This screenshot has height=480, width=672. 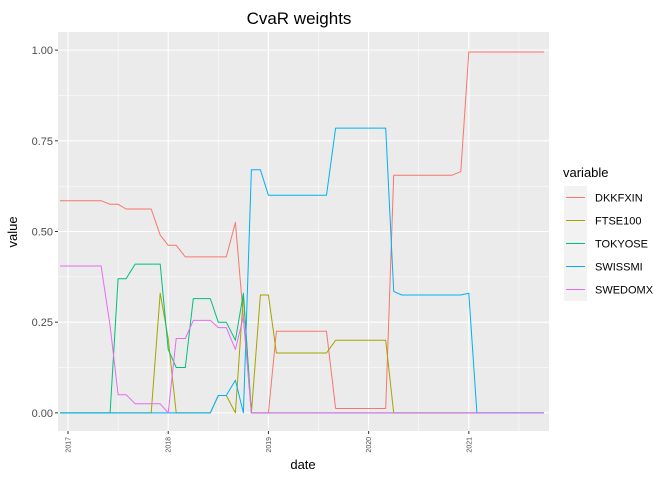 I want to click on legend-label-ftse100: FTSE100, so click(x=618, y=222).